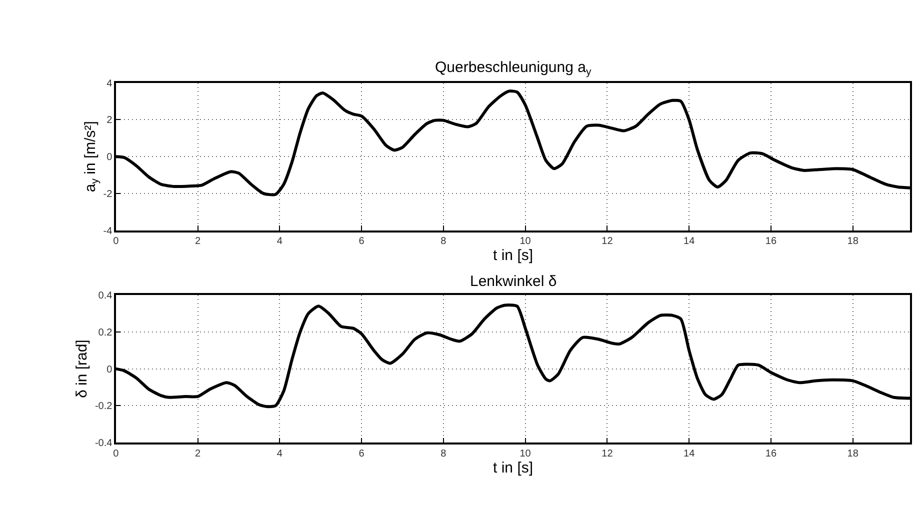  What do you see at coordinates (513, 281) in the screenshot?
I see `chart-title: Lenkwinkel δ` at bounding box center [513, 281].